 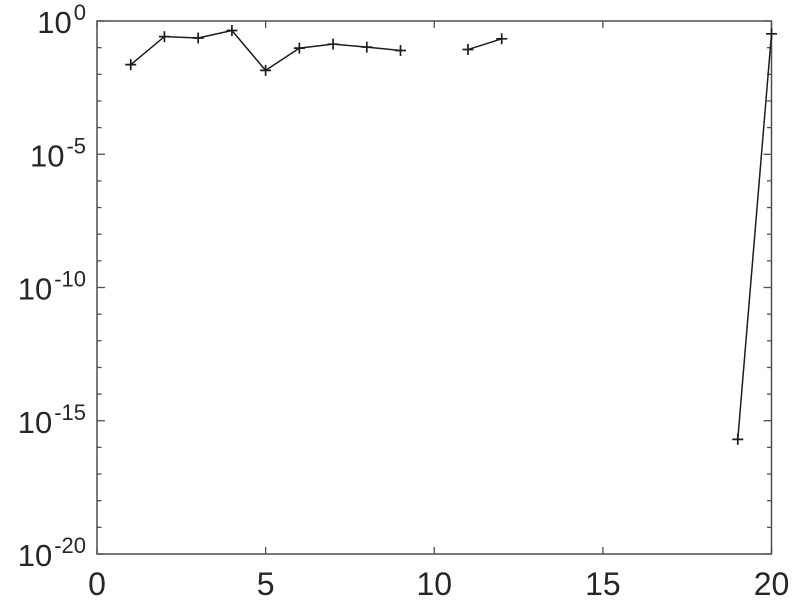 I want to click on y-tick-label: 10⁻¹⁰, so click(x=52, y=287).